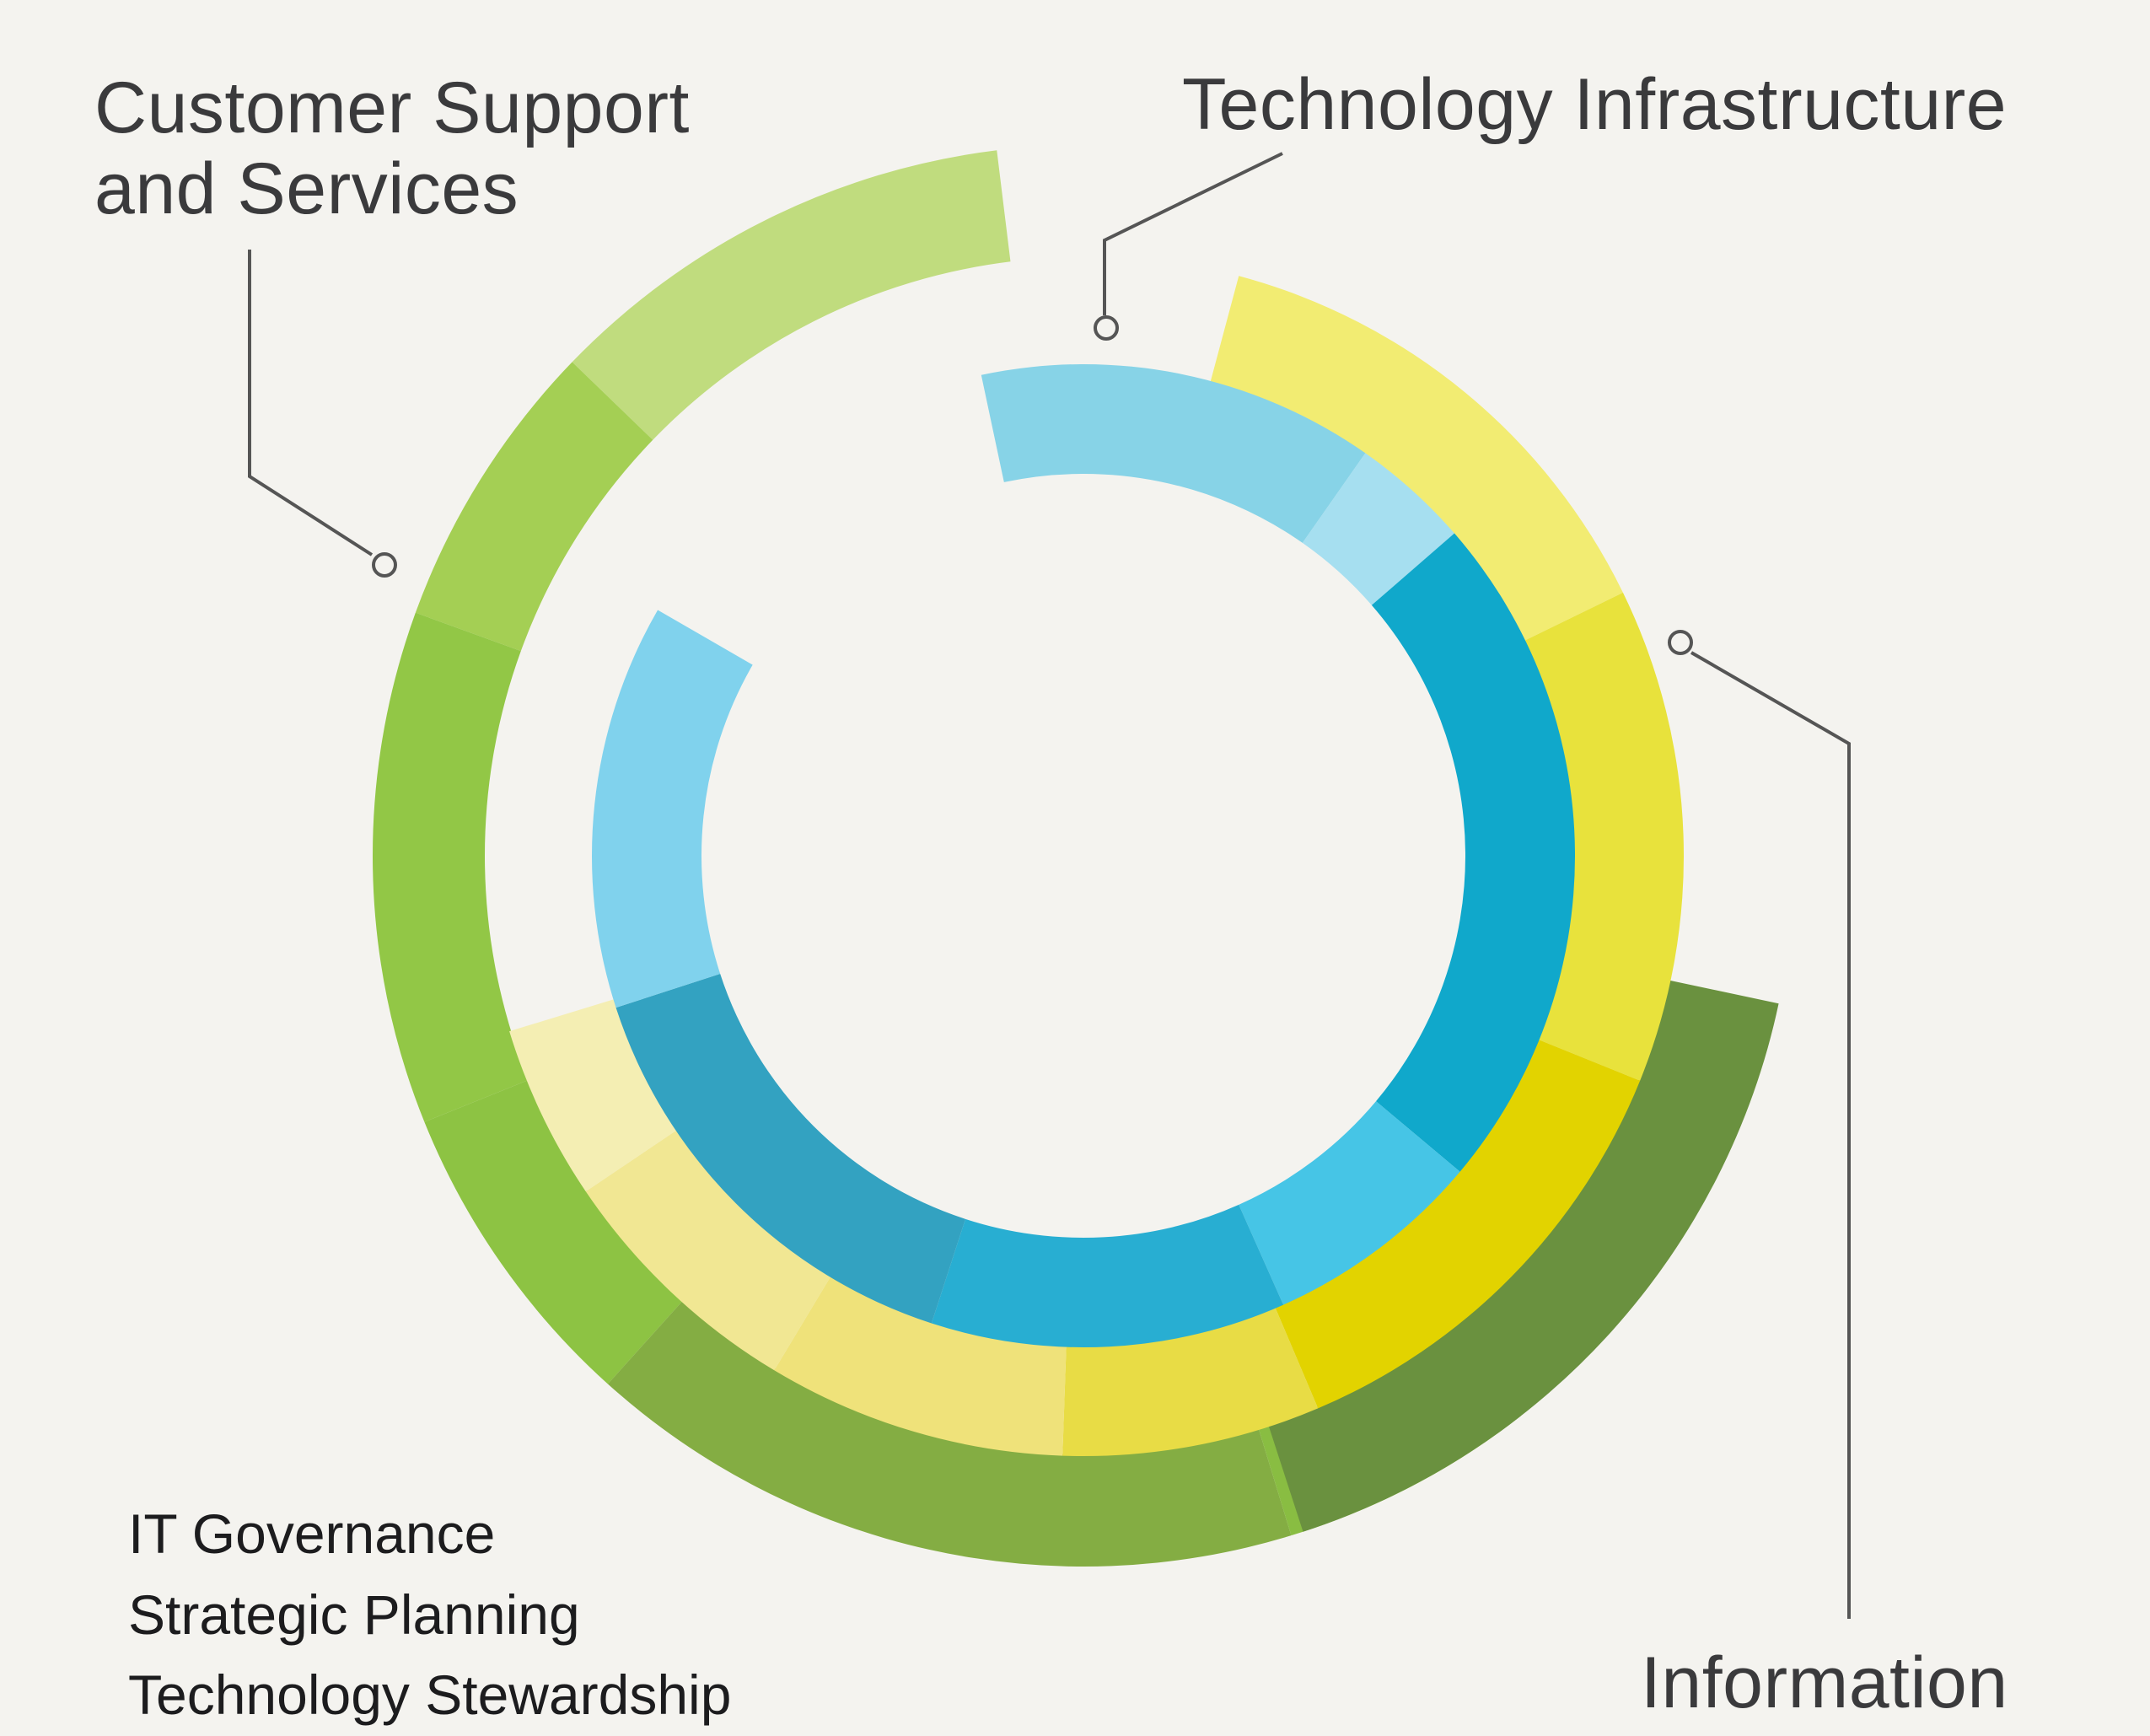 Image resolution: width=2150 pixels, height=1736 pixels. Describe the element at coordinates (354, 1614) in the screenshot. I see `list-item: Strategic Planning` at that location.